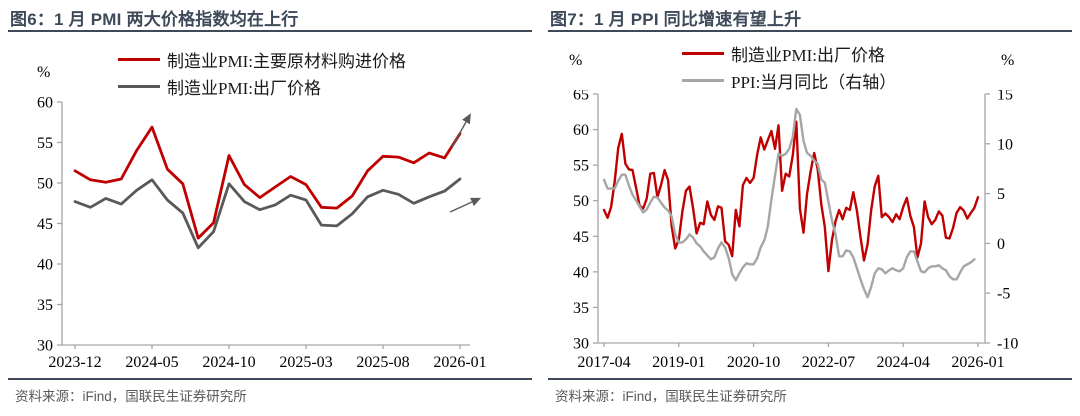  I want to click on legend-item: 制造业PMI:主要原材料购进价格, so click(262, 59).